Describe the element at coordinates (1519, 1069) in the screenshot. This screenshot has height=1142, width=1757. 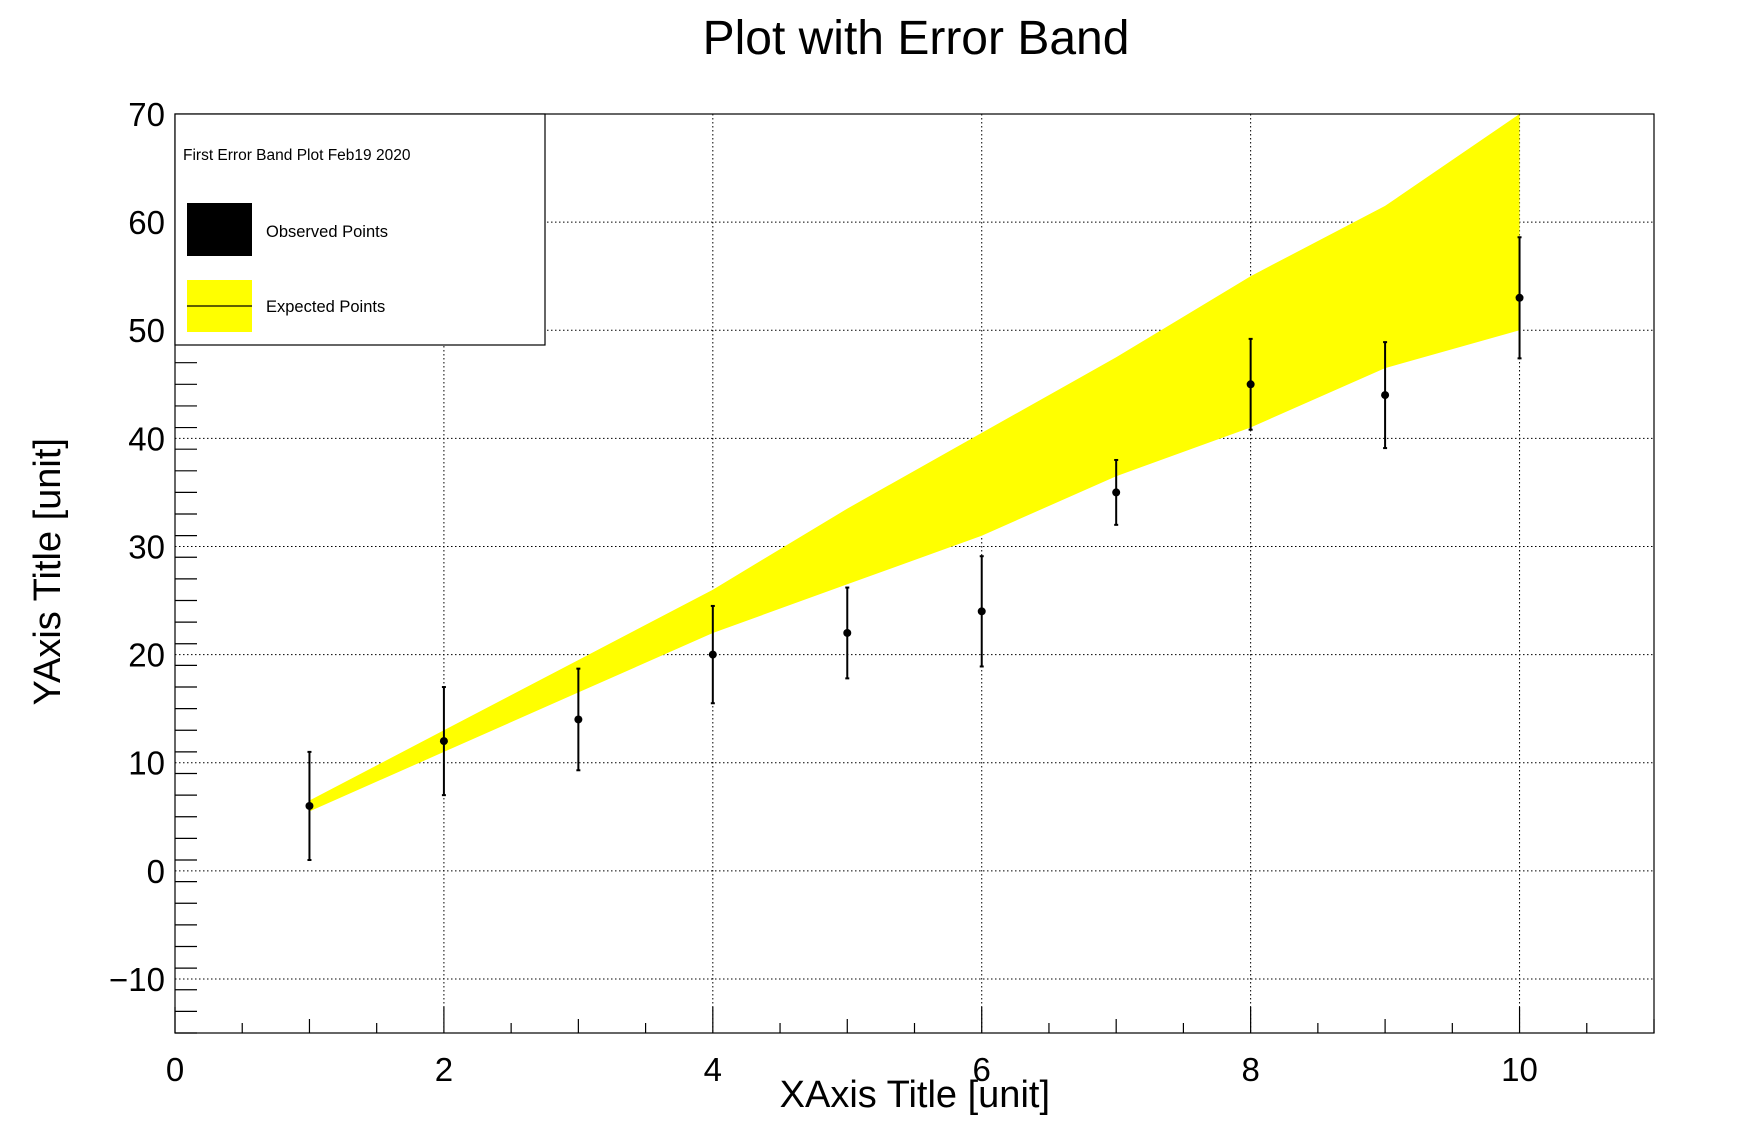
I see `x-tick-label: 10` at that location.